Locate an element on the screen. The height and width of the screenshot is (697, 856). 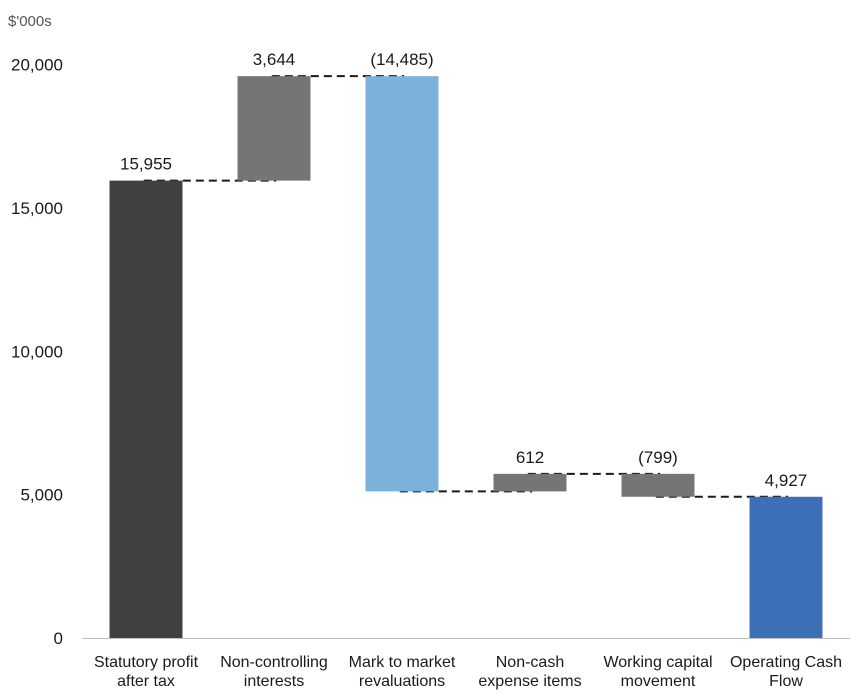
y-axis: 0 5,000 10,000 15,000 20,000 is located at coordinates (37, 352).